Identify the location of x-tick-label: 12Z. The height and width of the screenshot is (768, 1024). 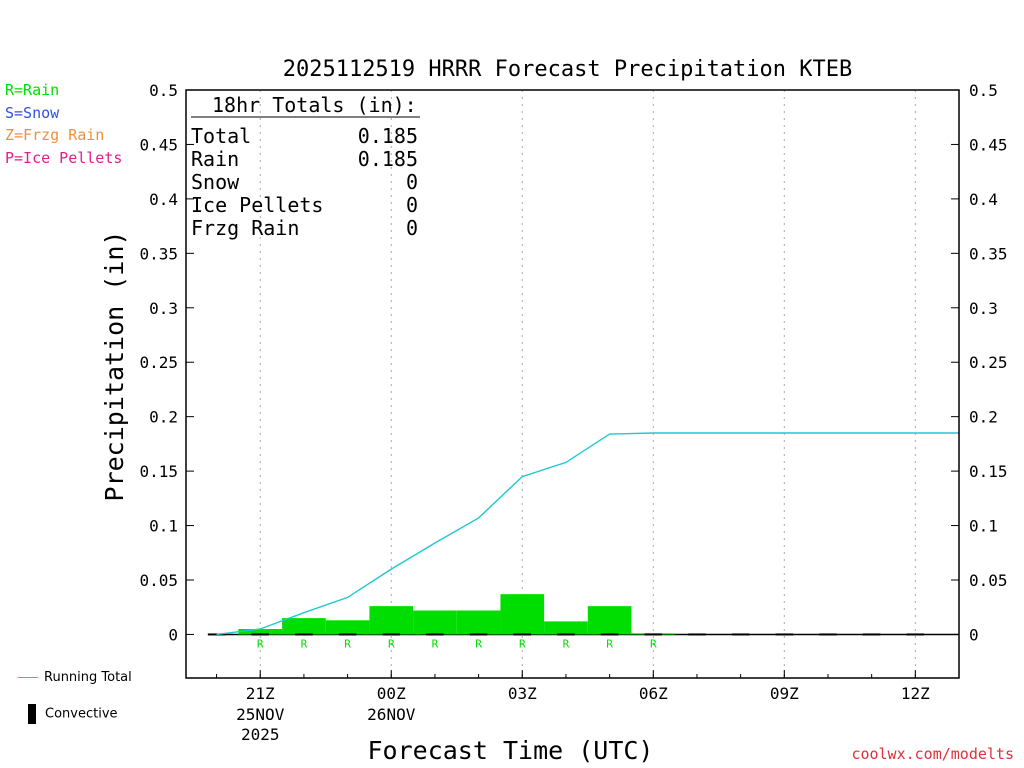
(915, 693).